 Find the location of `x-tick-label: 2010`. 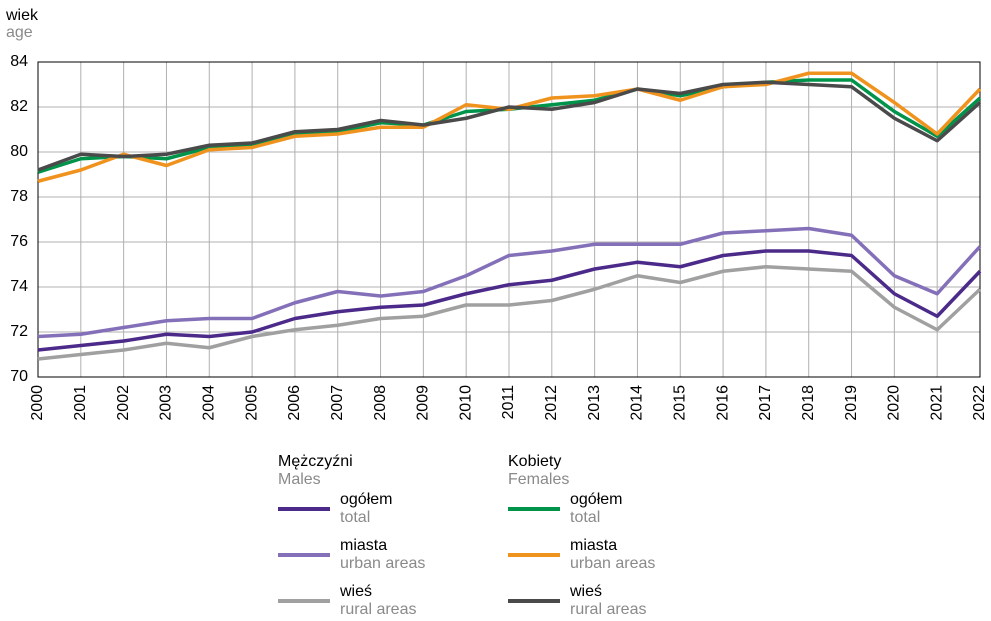

x-tick-label: 2010 is located at coordinates (465, 403).